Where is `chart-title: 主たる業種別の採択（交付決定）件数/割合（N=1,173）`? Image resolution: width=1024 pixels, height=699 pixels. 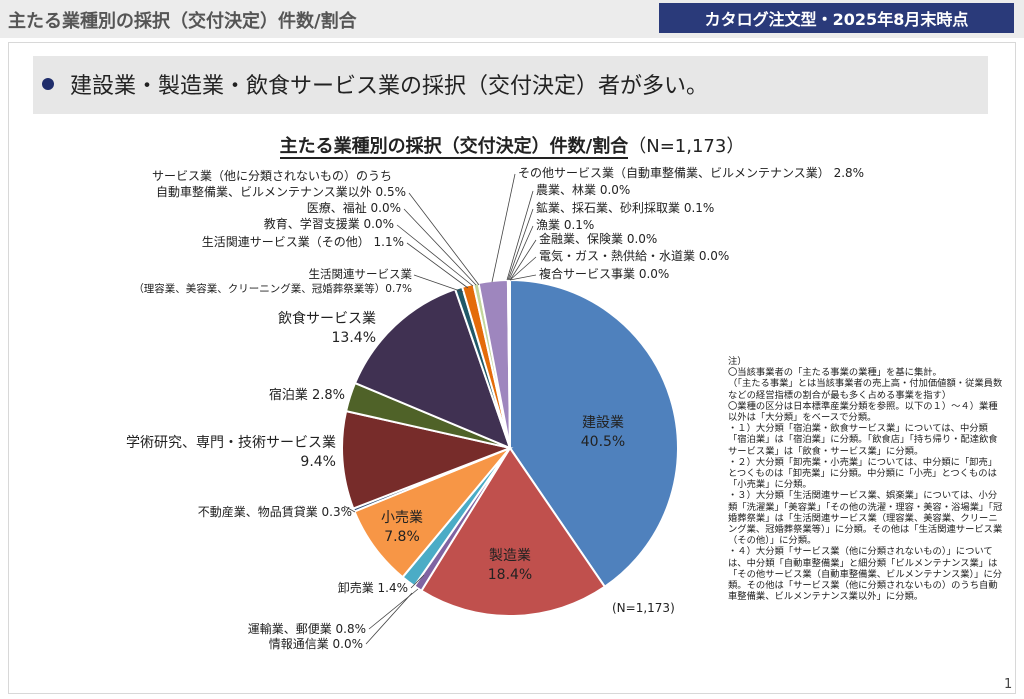
chart-title: 主たる業種別の採択（交付決定）件数/割合（N=1,173） is located at coordinates (512, 145).